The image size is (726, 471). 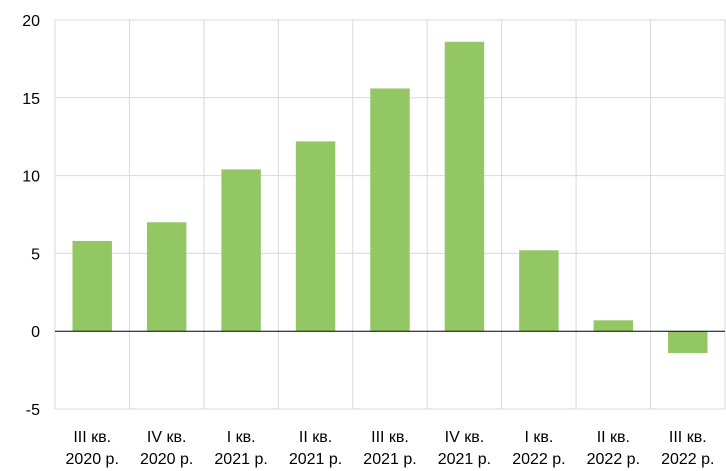 What do you see at coordinates (315, 448) in the screenshot?
I see `x-tick-label: II кв. 2021 р.` at bounding box center [315, 448].